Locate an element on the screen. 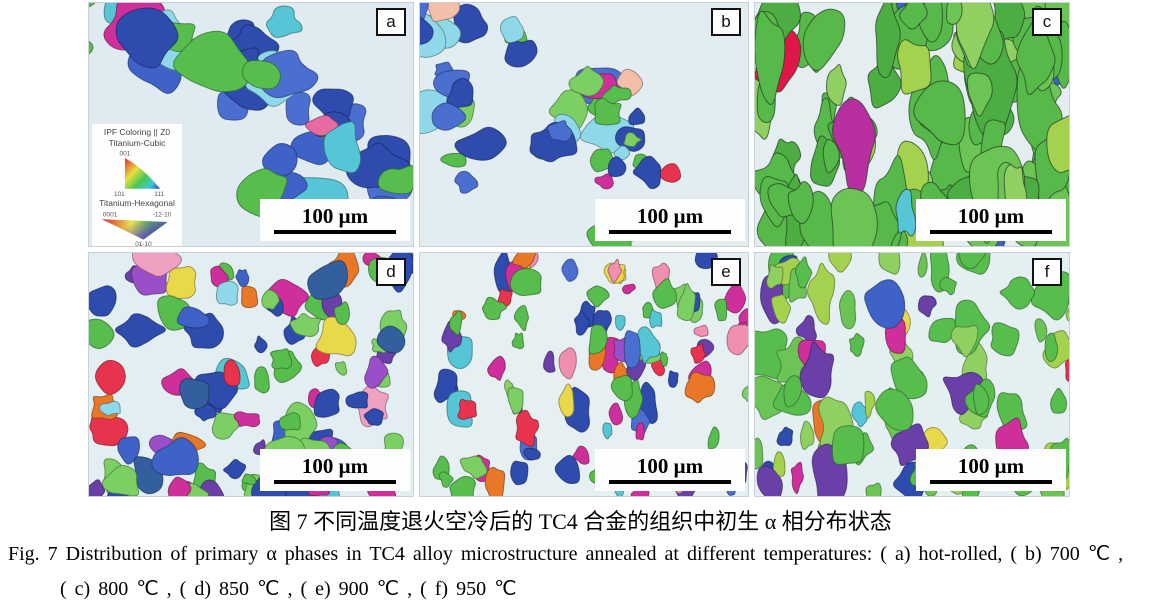 The width and height of the screenshot is (1161, 609). cubic-ipf-triangle-icon: 001 101 111 is located at coordinates (139, 175).